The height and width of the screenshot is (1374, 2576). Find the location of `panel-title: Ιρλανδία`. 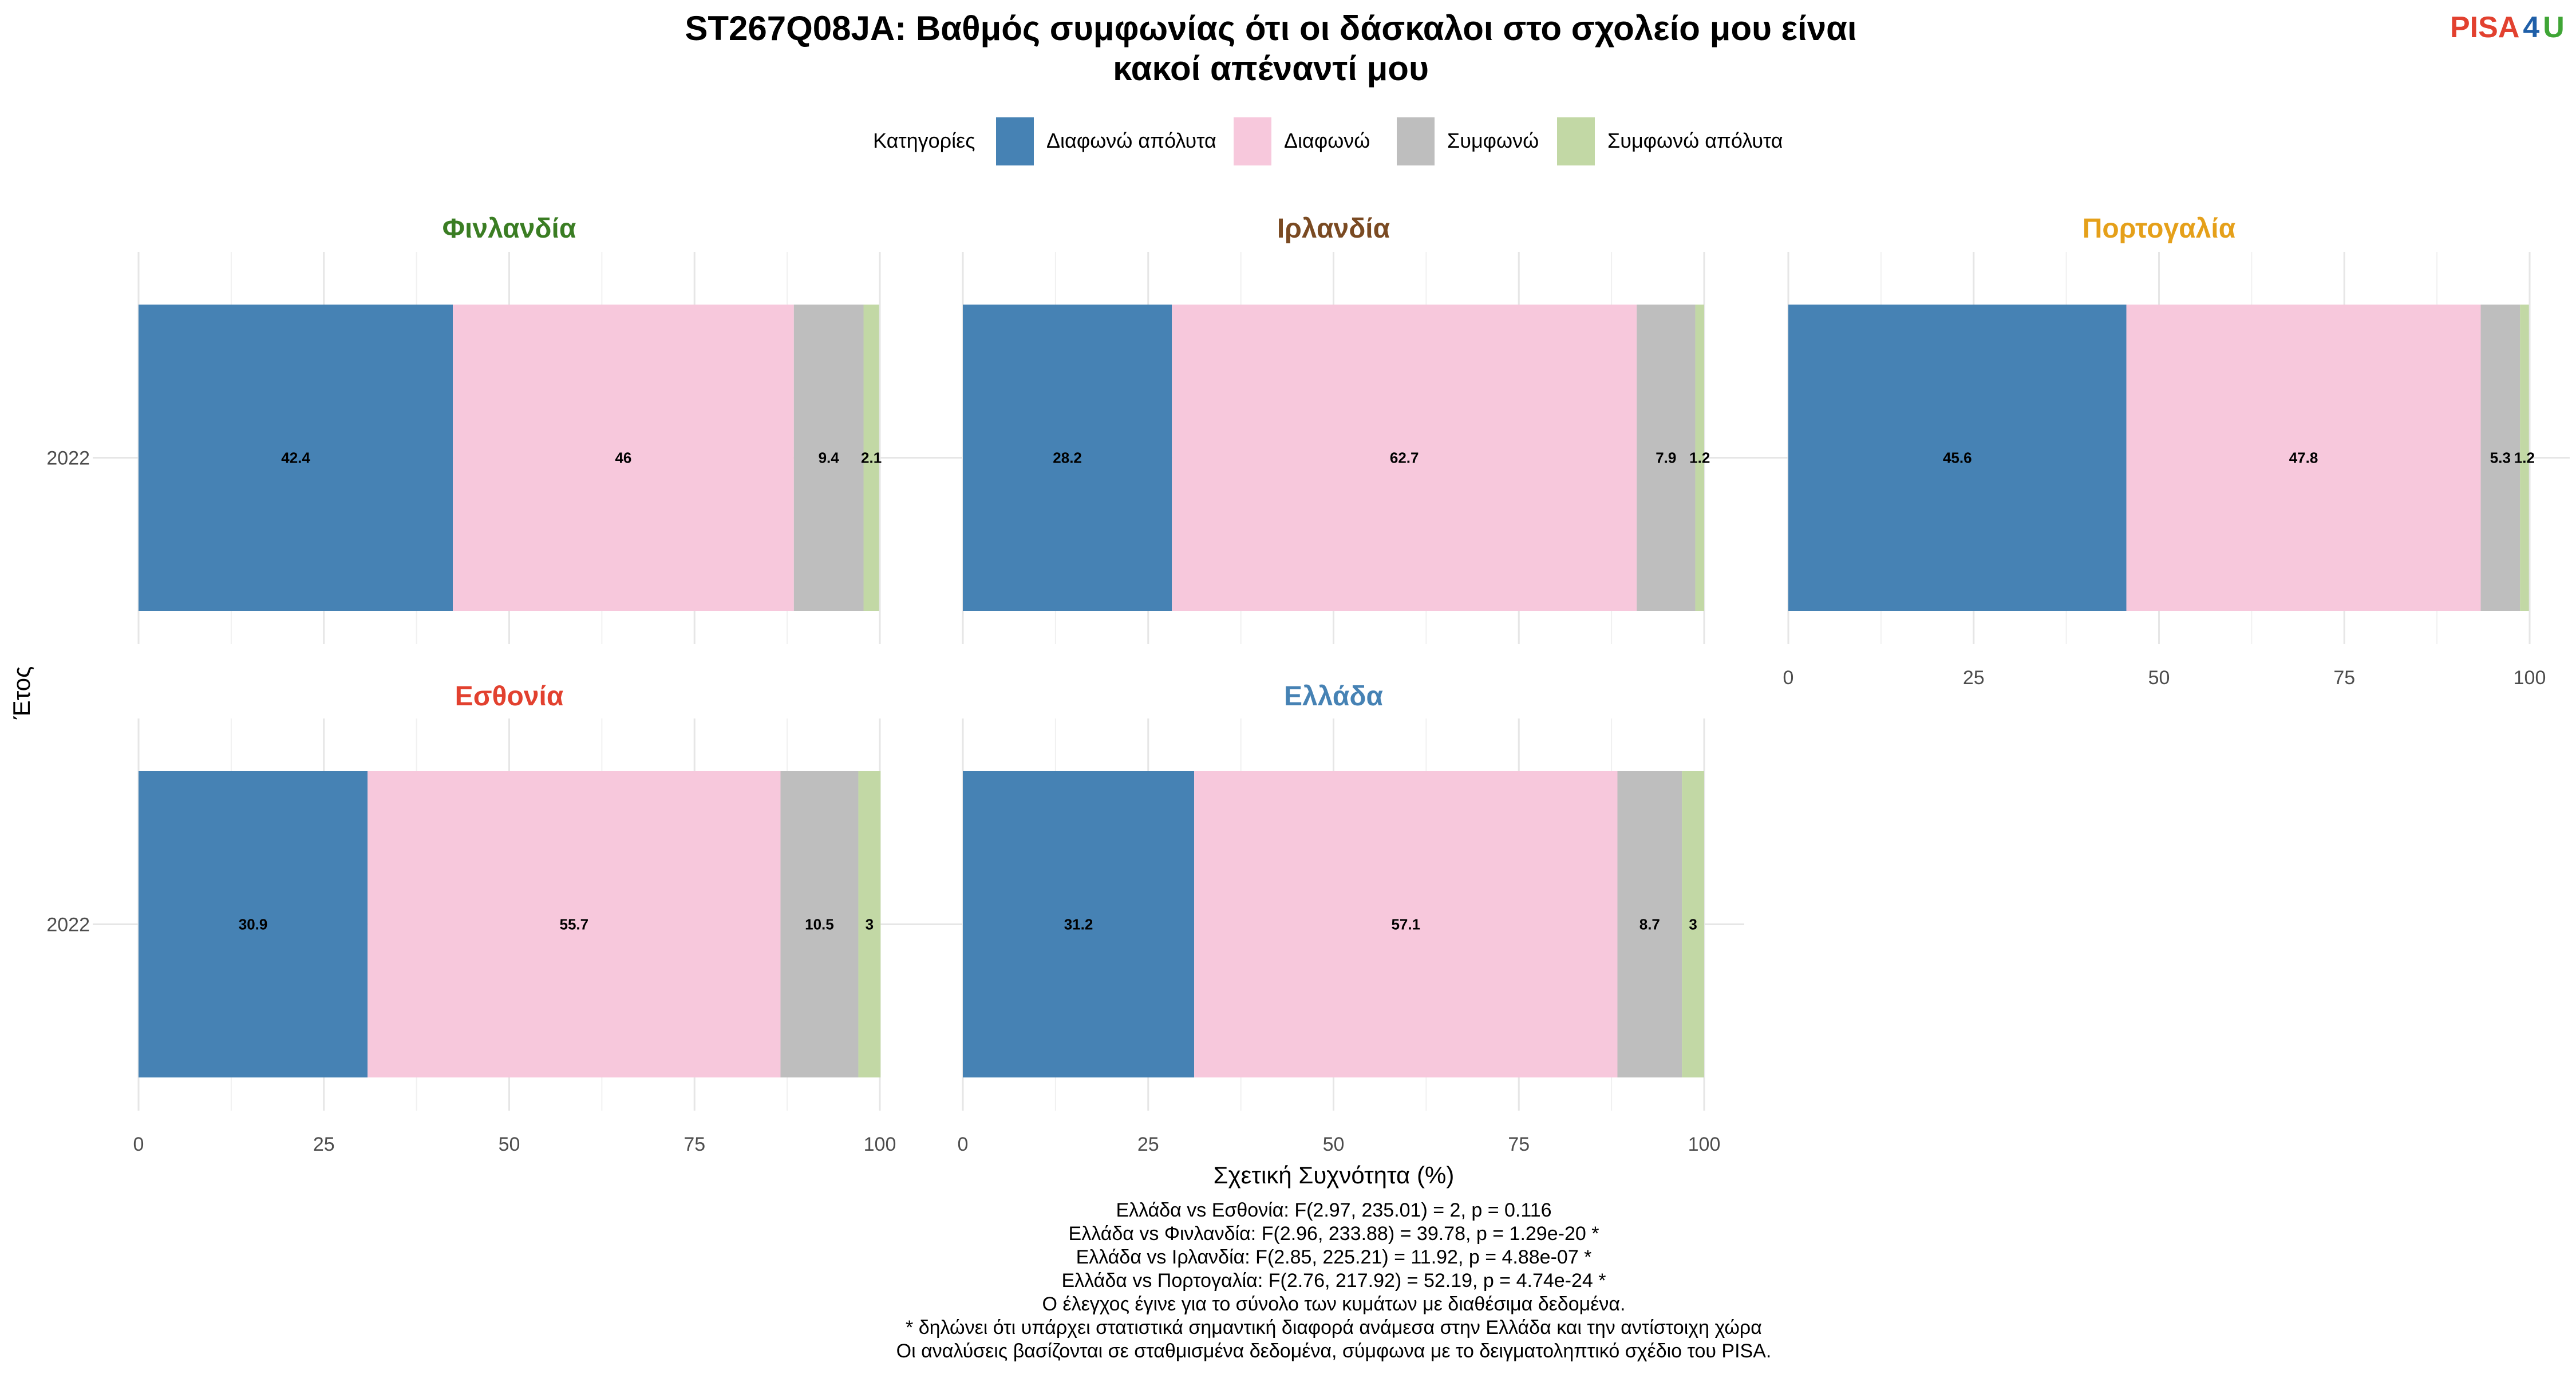

panel-title: Ιρλανδία is located at coordinates (1333, 229).